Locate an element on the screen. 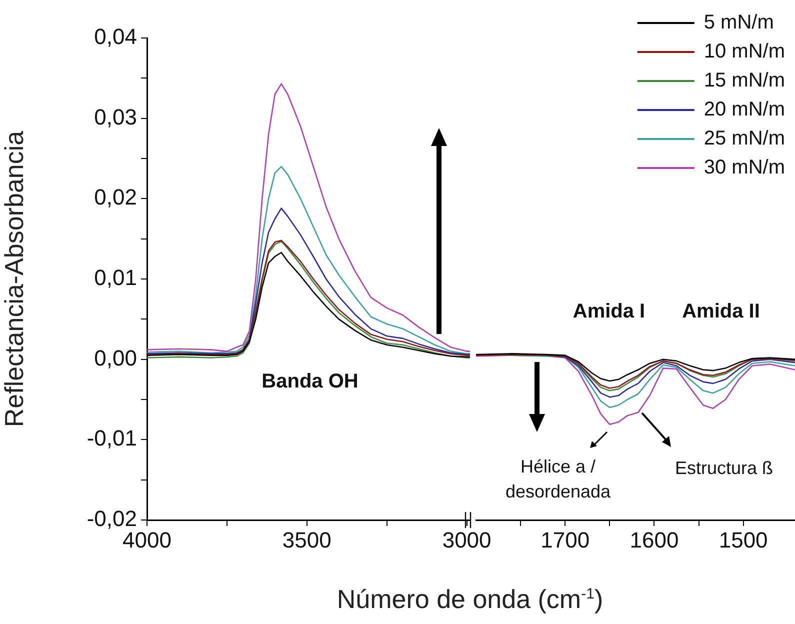  legend-label: 25 mN/m is located at coordinates (744, 139).